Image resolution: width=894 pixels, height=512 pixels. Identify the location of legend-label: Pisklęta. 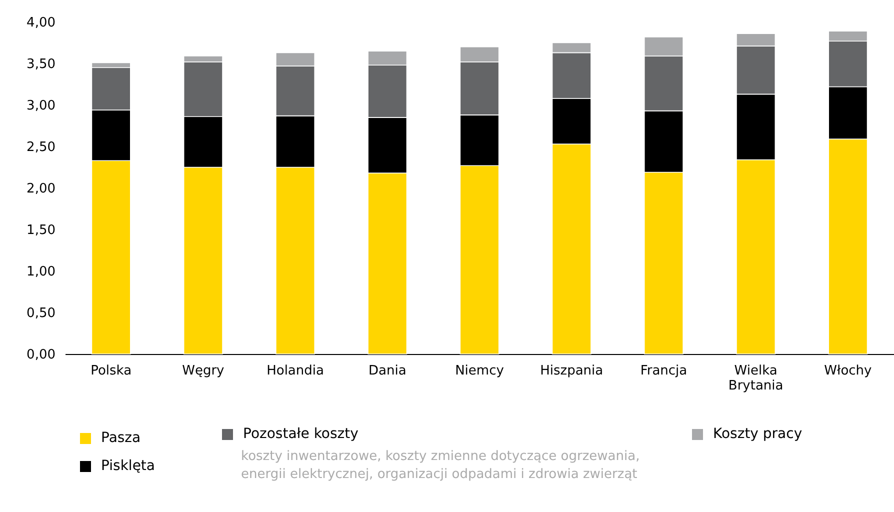
(128, 466).